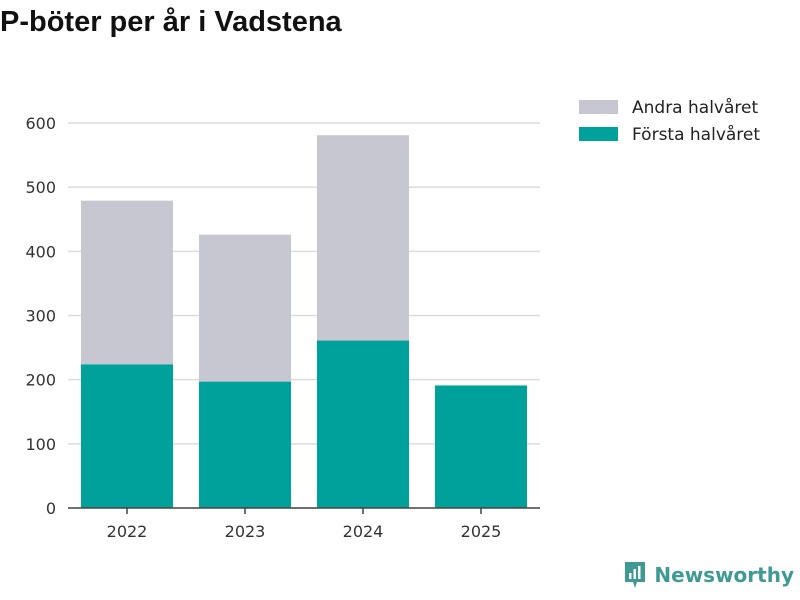 This screenshot has width=800, height=600. Describe the element at coordinates (481, 531) in the screenshot. I see `x-tick-label-2025: 2025` at that location.